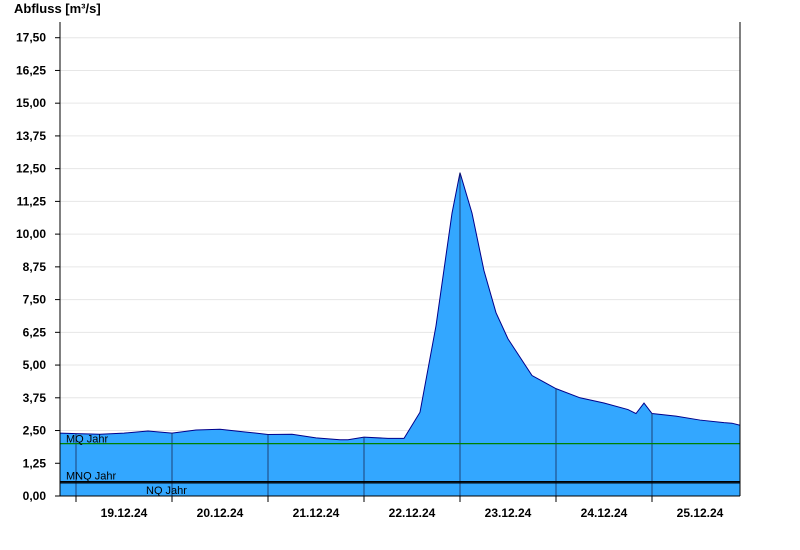  What do you see at coordinates (35, 463) in the screenshot?
I see `y-tick-label: 1,25` at bounding box center [35, 463].